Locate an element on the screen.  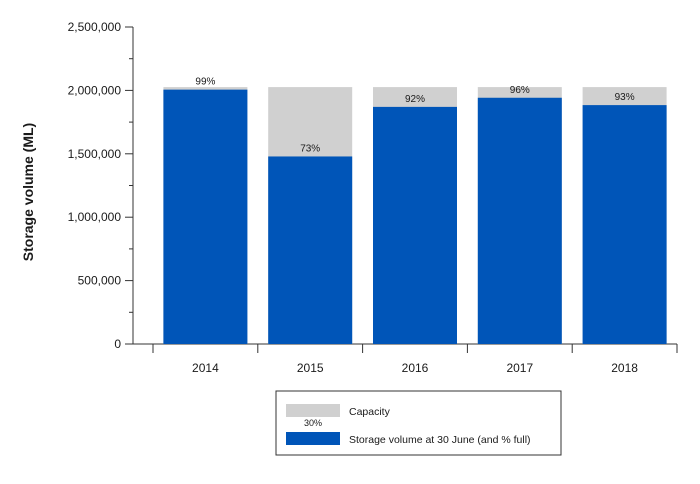
y-axis-title: Storage volume (ML) is located at coordinates (28, 192).